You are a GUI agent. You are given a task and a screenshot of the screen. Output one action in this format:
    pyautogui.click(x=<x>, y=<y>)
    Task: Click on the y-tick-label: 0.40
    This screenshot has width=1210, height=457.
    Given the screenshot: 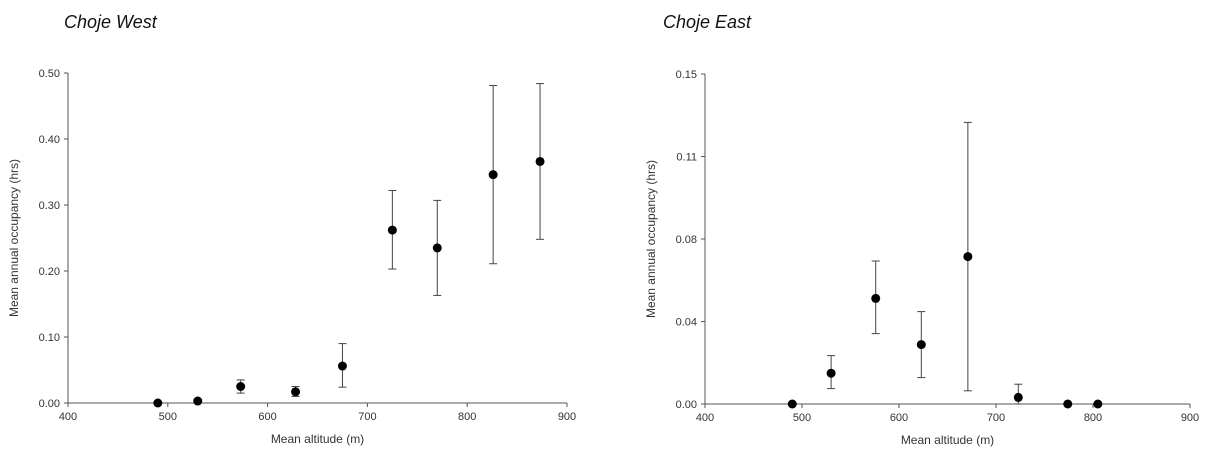 What is the action you would take?
    pyautogui.click(x=49, y=140)
    